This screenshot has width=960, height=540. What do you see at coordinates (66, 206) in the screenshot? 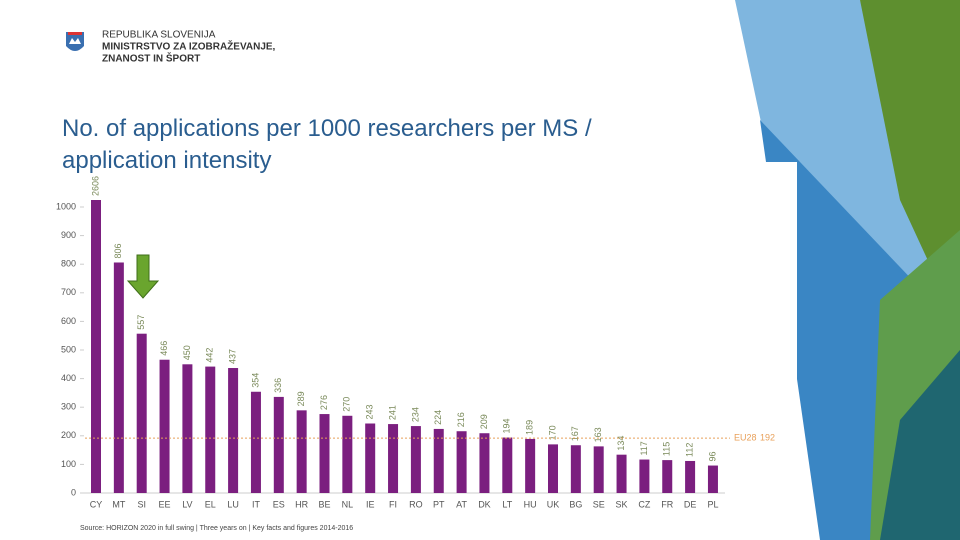
I see `y-tick-label: 1000` at bounding box center [66, 206].